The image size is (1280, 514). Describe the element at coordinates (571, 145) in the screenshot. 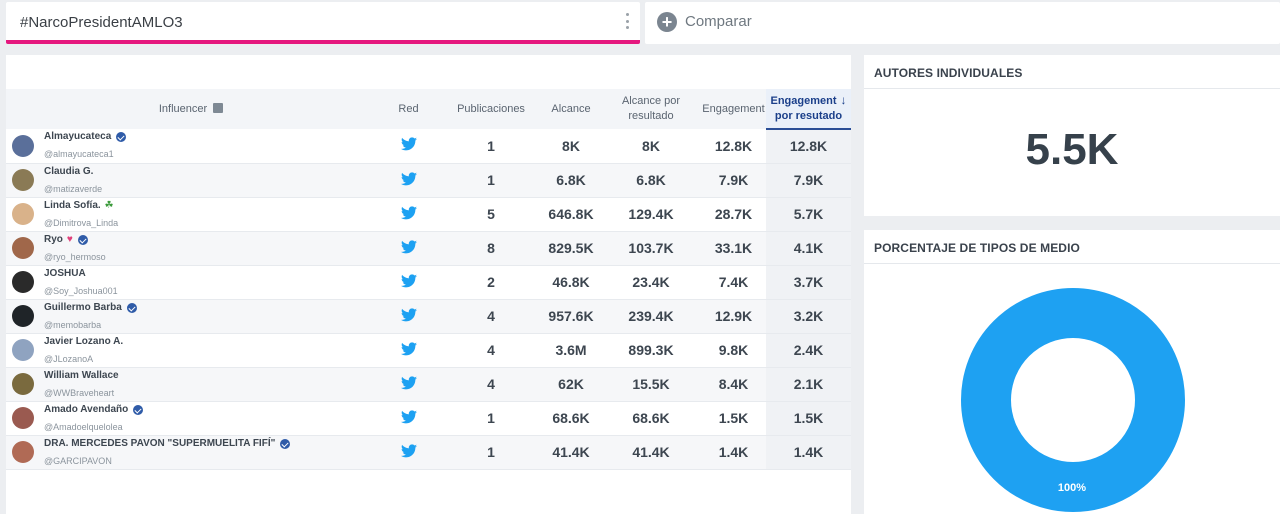

I see `alcance-cell: 8K` at that location.